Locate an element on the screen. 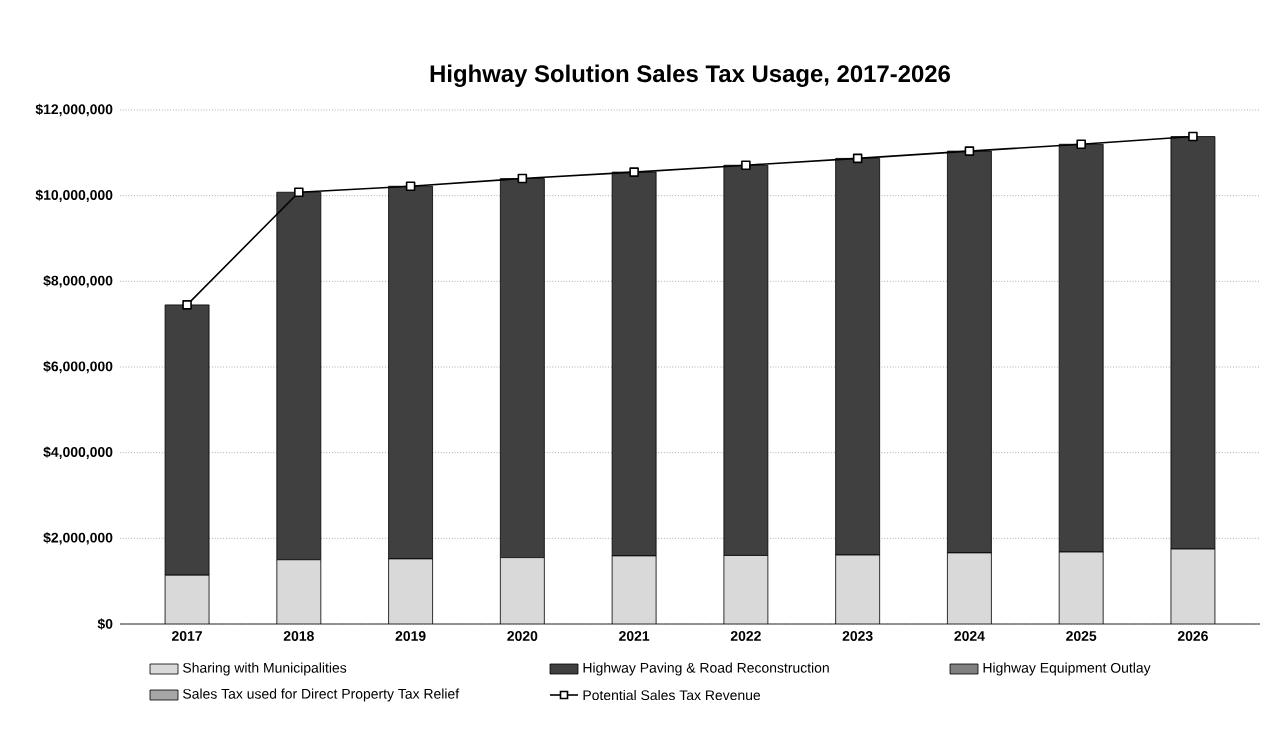 The width and height of the screenshot is (1285, 729). x-tick-label: 2020 is located at coordinates (522, 636).